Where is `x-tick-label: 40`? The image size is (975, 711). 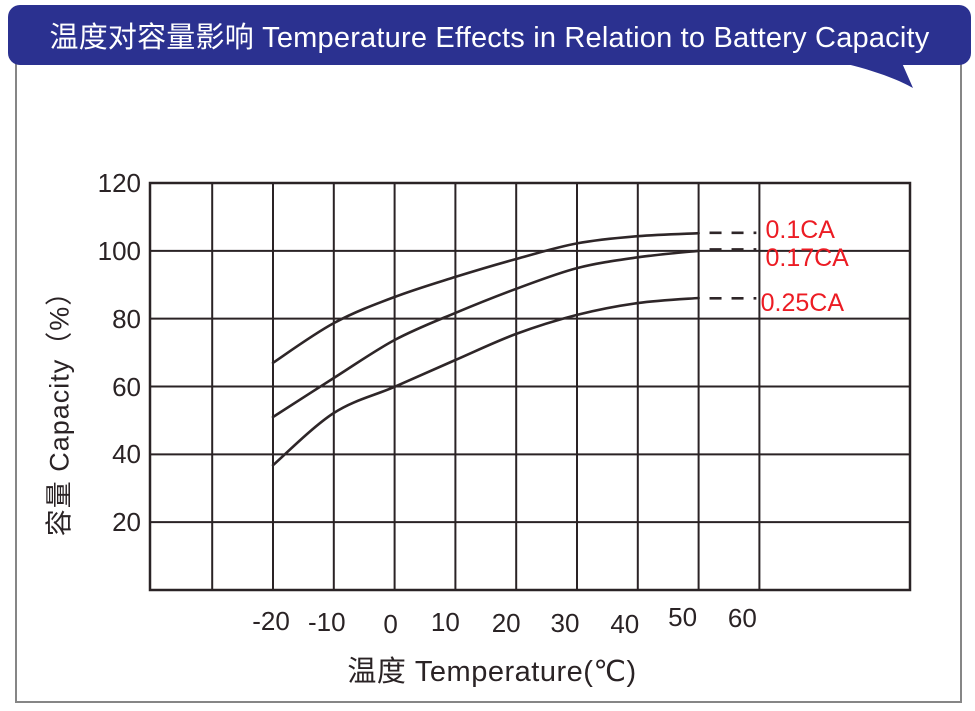
x-tick-label: 40 is located at coordinates (625, 624).